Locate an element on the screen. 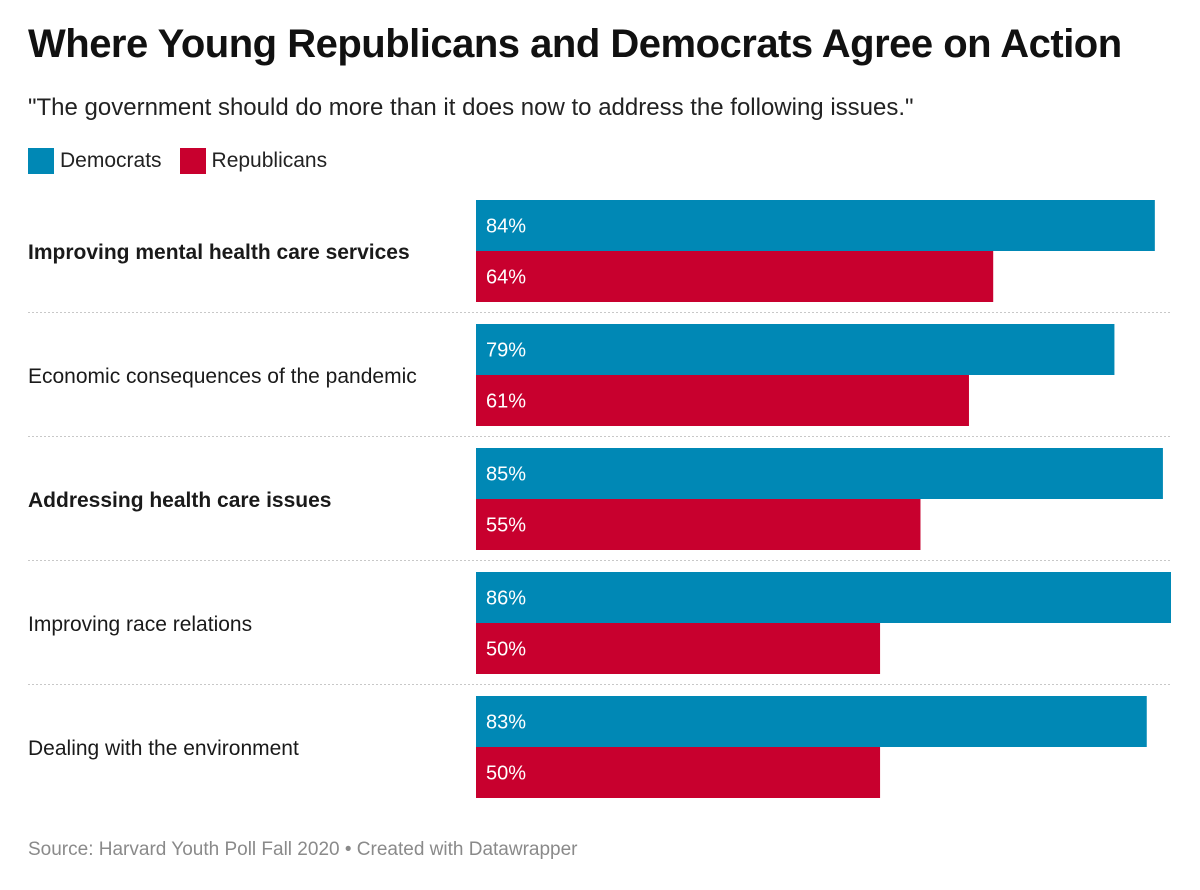 Image resolution: width=1200 pixels, height=890 pixels. legend: Democrats Republicans is located at coordinates (186, 161).